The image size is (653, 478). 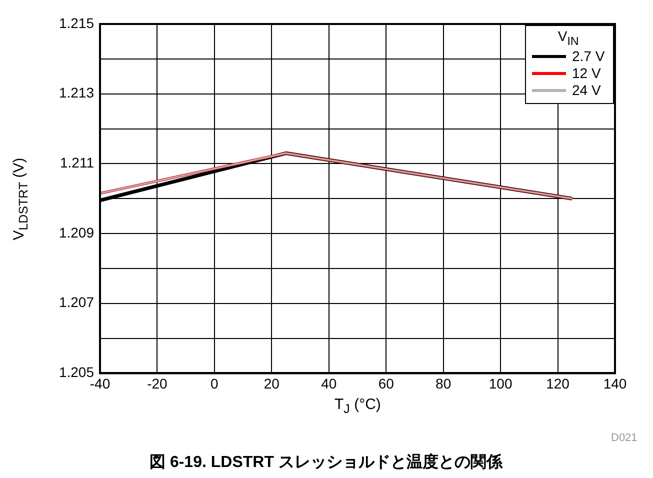 I want to click on y-tick-label: 1.215, so click(x=76, y=22).